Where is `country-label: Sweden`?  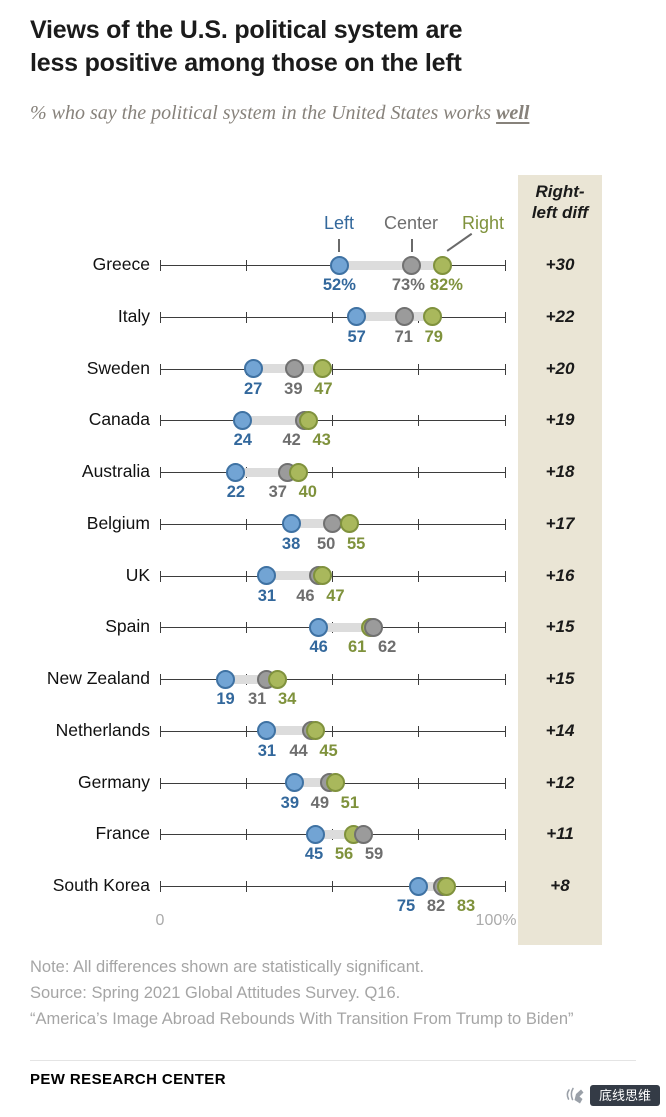
country-label: Sweden is located at coordinates (118, 367).